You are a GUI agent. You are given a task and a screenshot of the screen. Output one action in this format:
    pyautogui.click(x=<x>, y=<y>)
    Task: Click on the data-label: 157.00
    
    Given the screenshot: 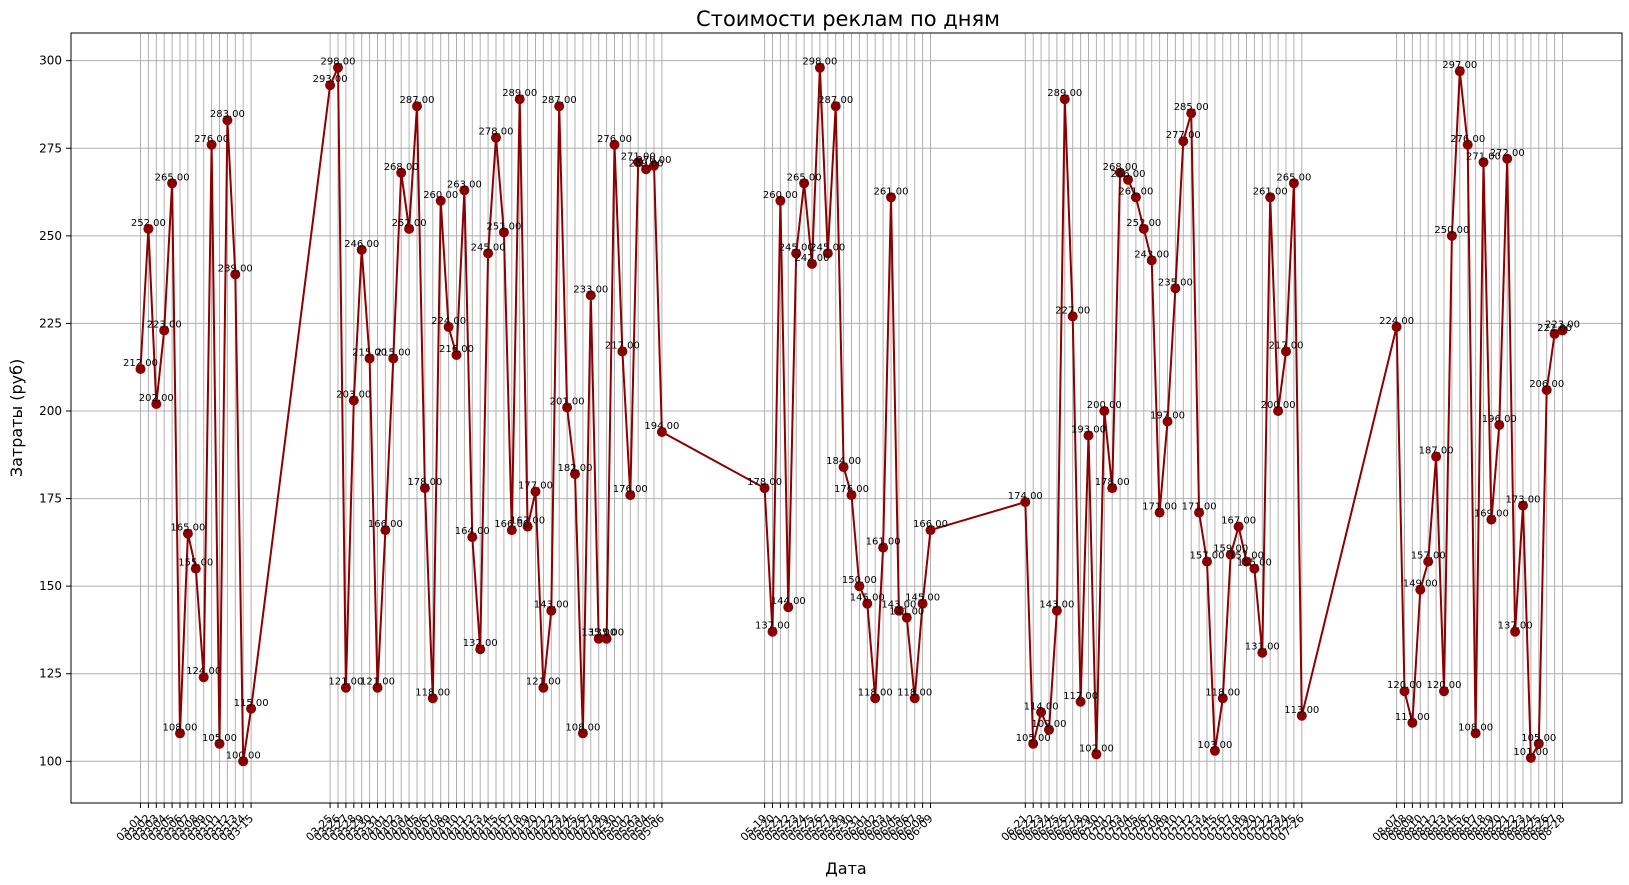 What is the action you would take?
    pyautogui.click(x=1428, y=556)
    